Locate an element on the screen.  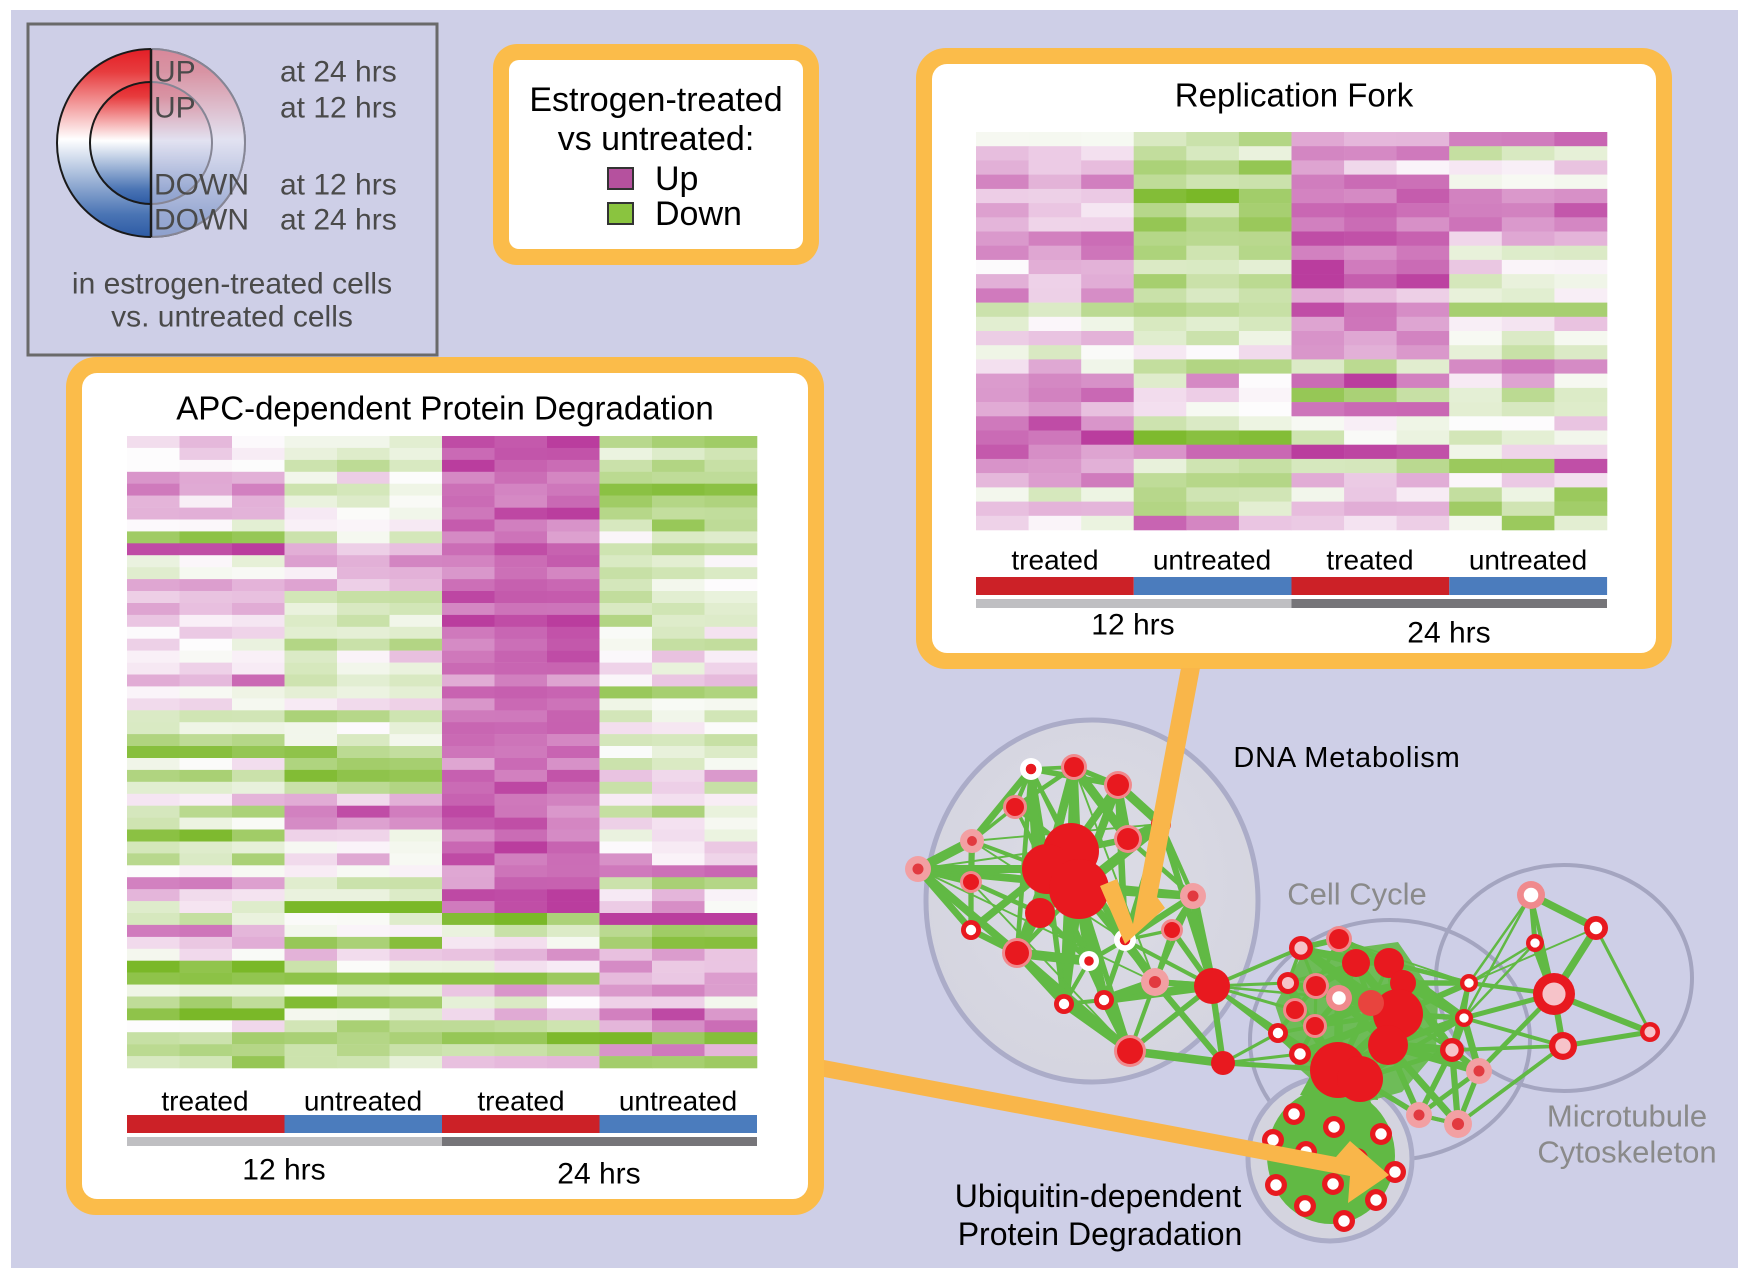
svg-text: Down is located at coordinates (698, 214).